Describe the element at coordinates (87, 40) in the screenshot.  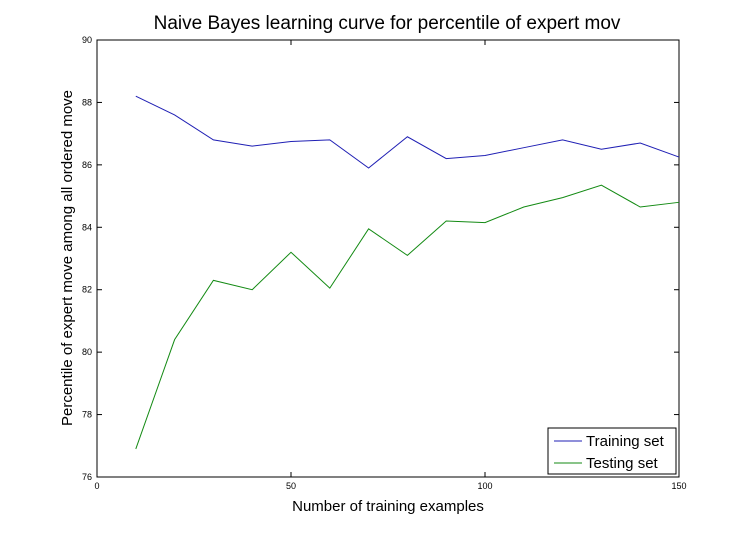
I see `y-tick-label-7: 90` at that location.